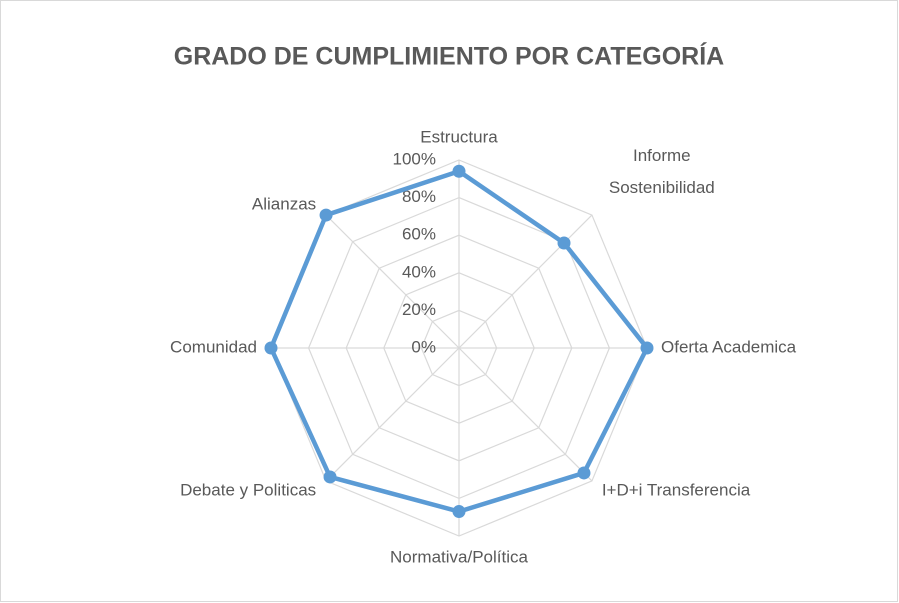 The image size is (899, 603). What do you see at coordinates (213, 346) in the screenshot?
I see `category-label: Comunidad` at bounding box center [213, 346].